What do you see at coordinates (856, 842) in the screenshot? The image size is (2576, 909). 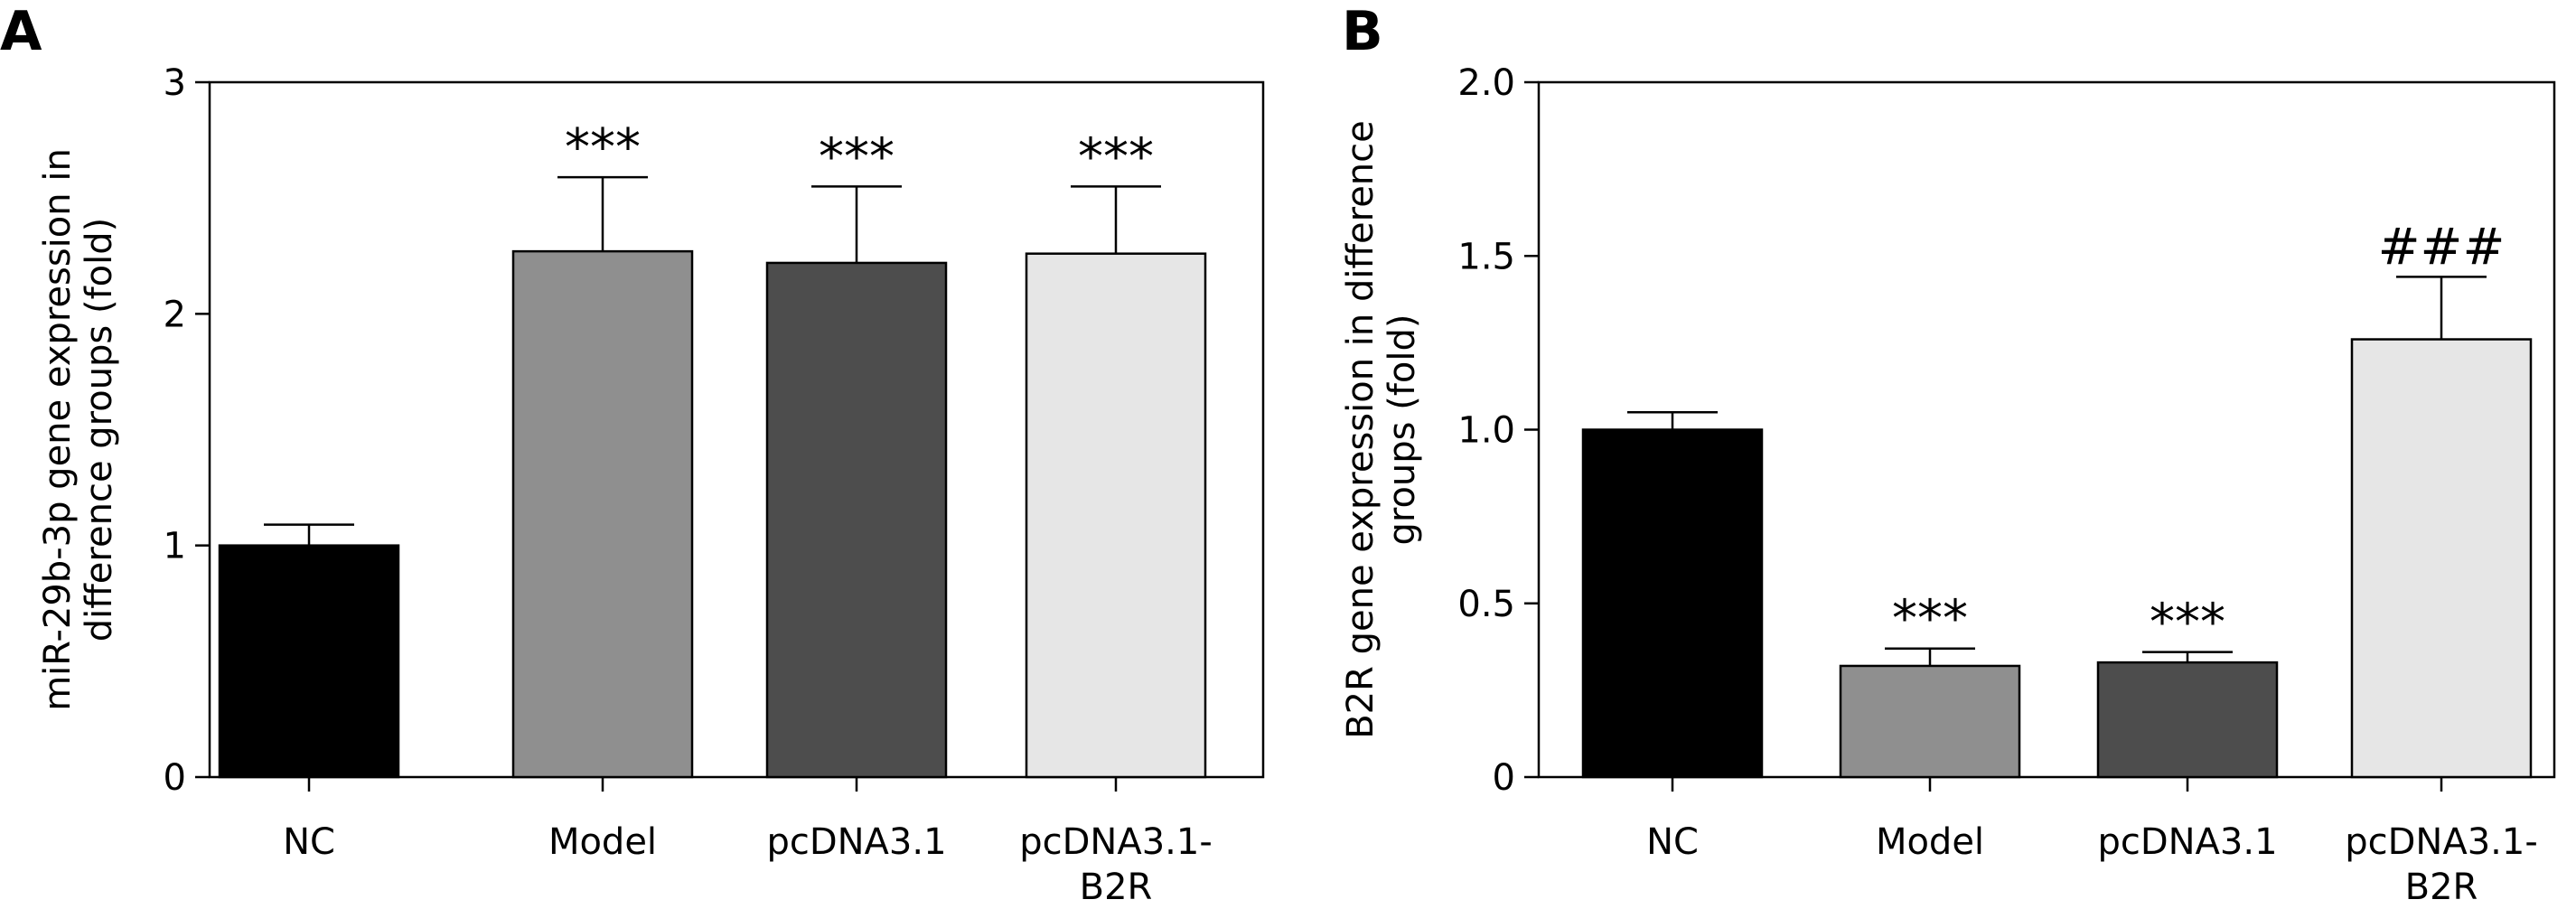 I see `panel-a-category-label: pcDNA3.1` at bounding box center [856, 842].